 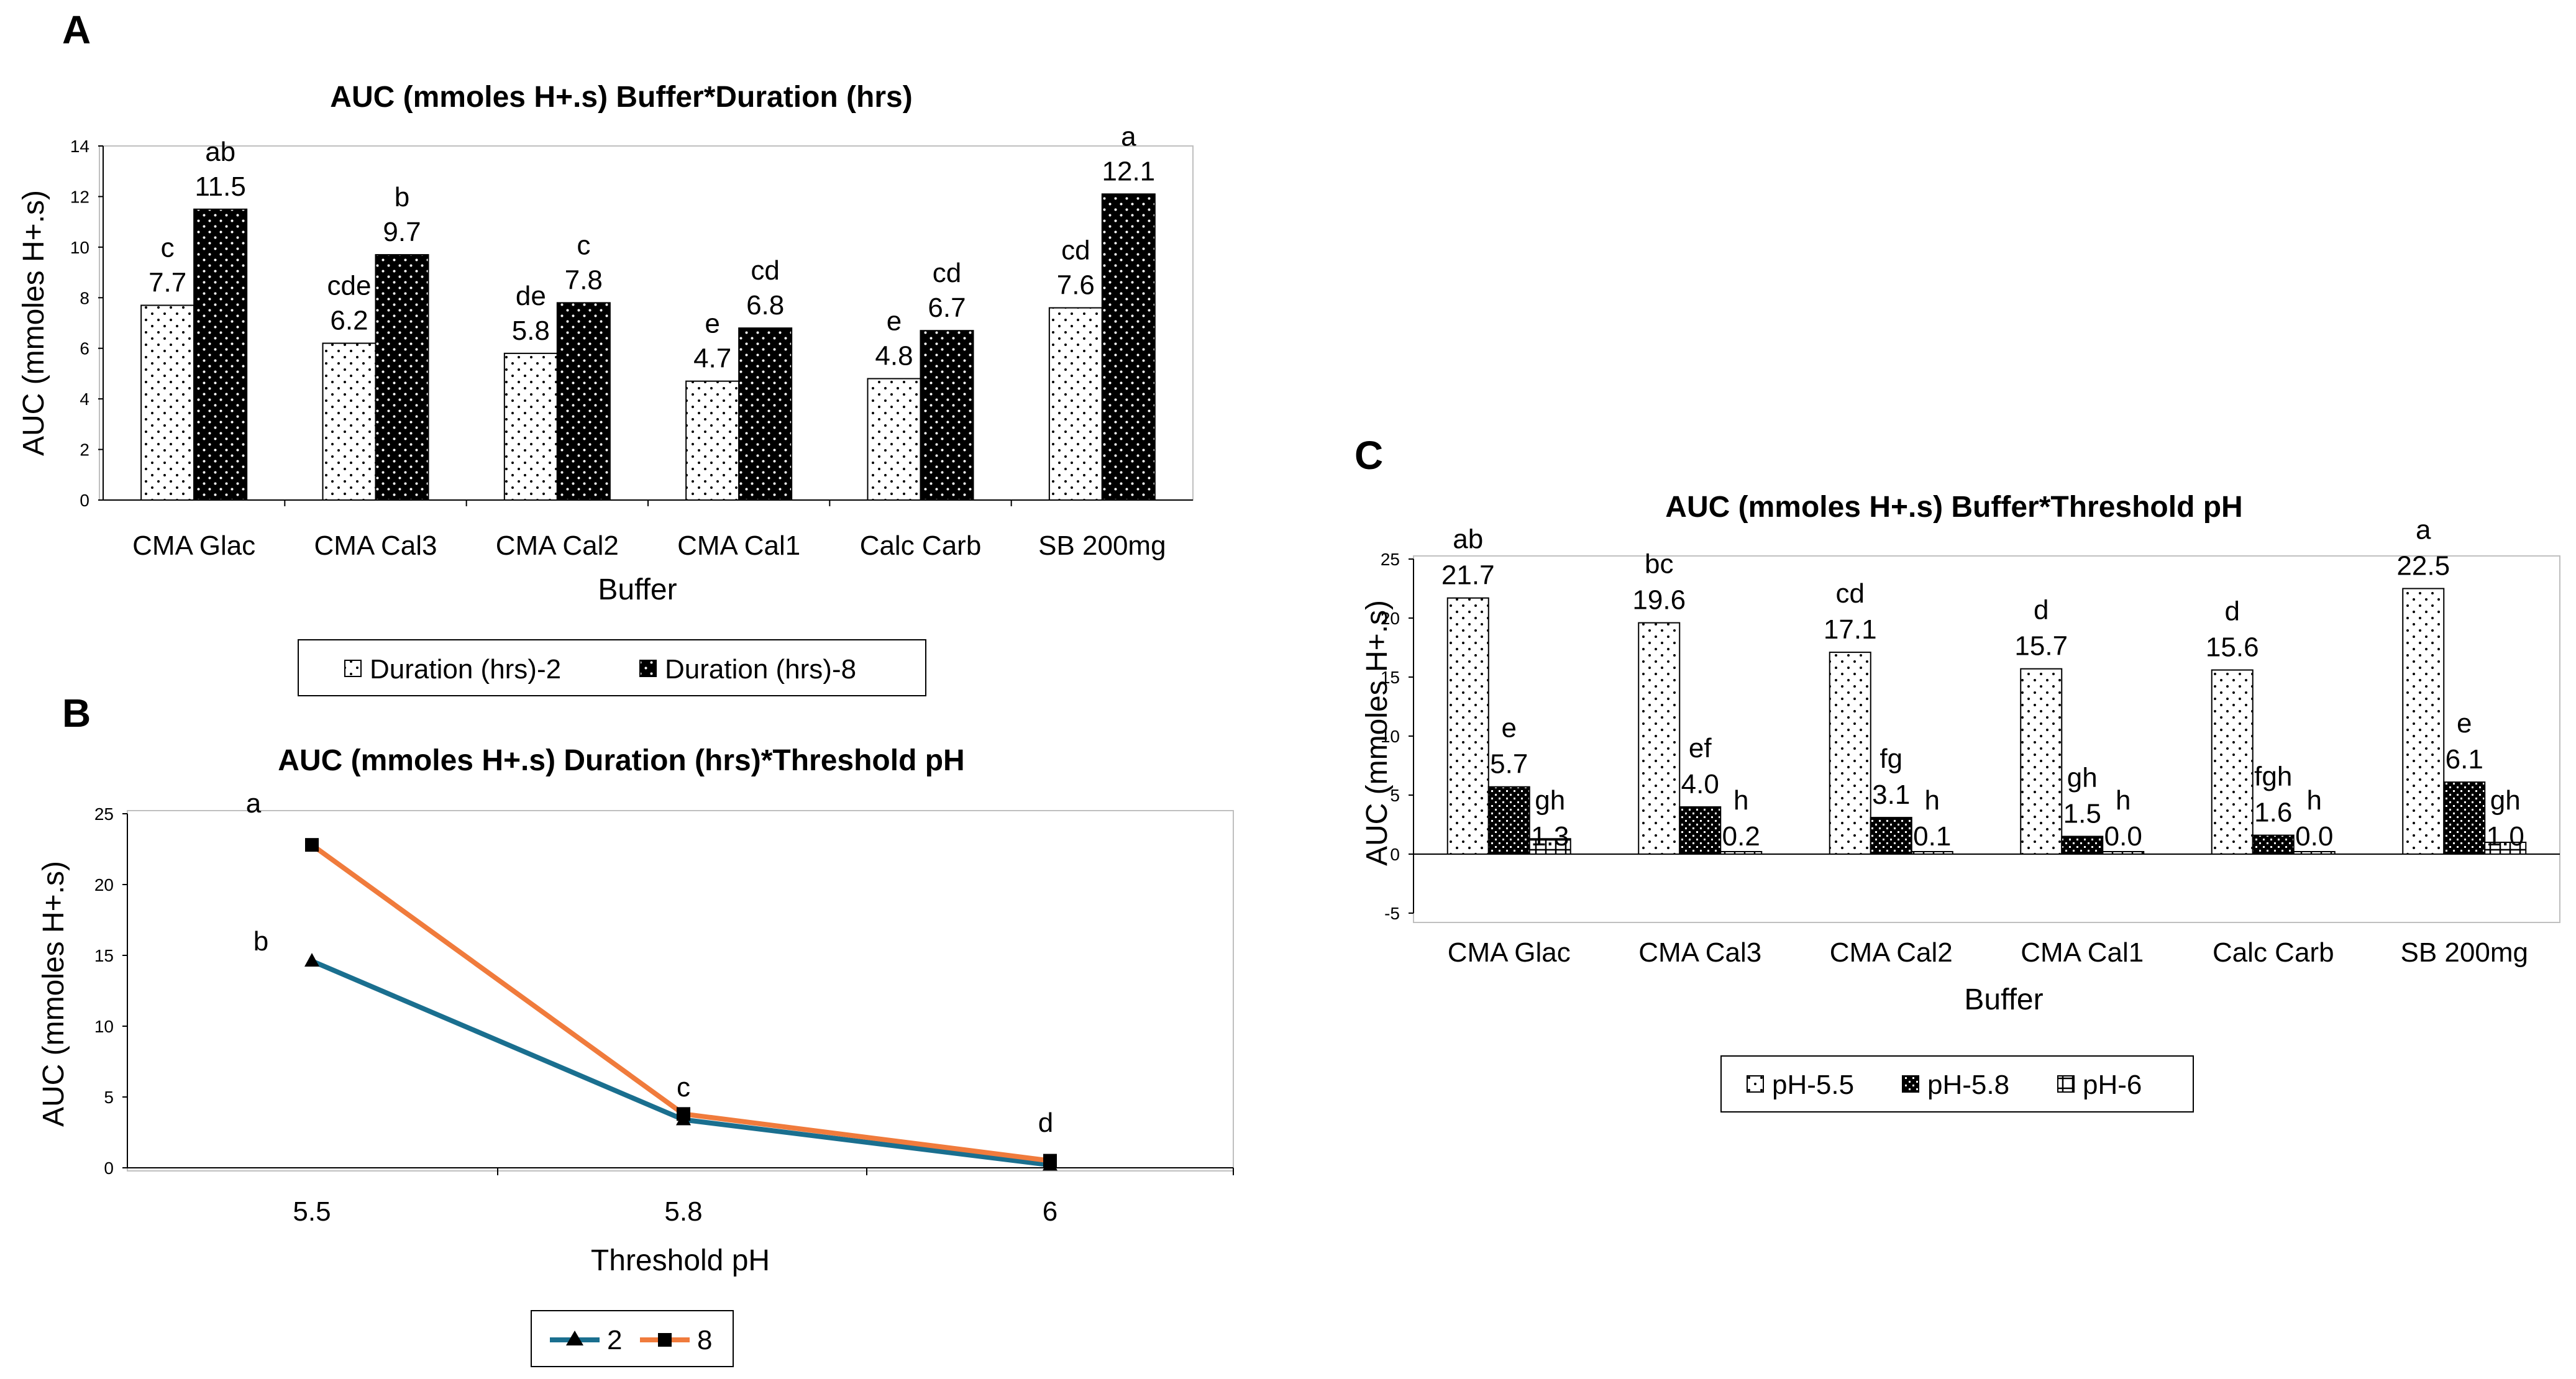 I want to click on chart-c-ytick-label: -5, so click(x=1392, y=913).